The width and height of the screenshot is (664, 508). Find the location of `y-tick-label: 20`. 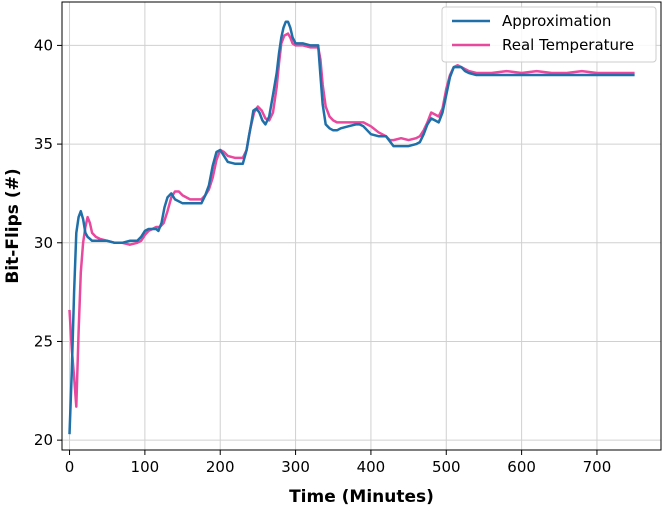

y-tick-label: 20 is located at coordinates (43, 440).